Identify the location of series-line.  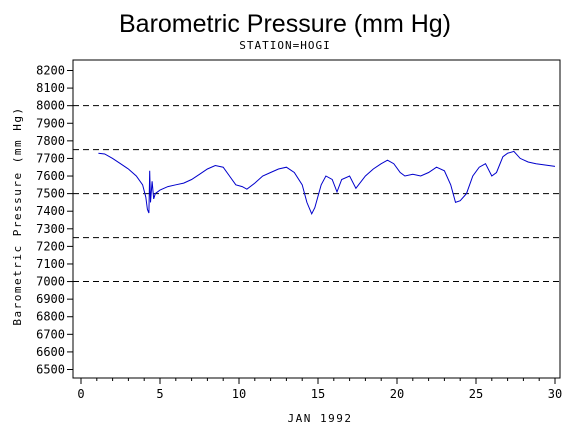
(327, 182).